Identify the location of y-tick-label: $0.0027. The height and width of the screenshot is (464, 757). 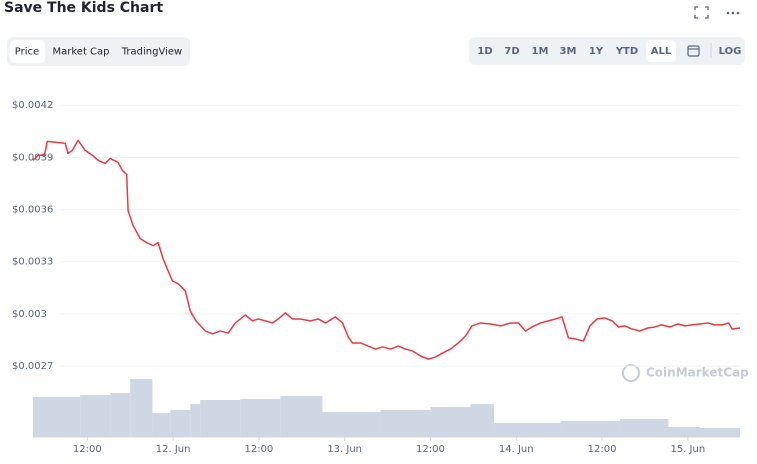
(32, 366).